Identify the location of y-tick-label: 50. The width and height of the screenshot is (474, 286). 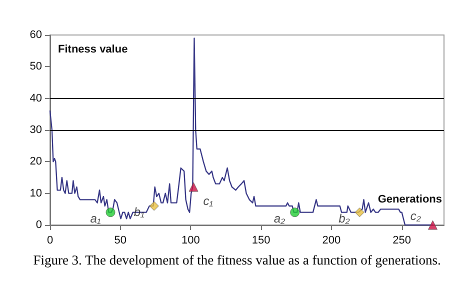
(36, 66).